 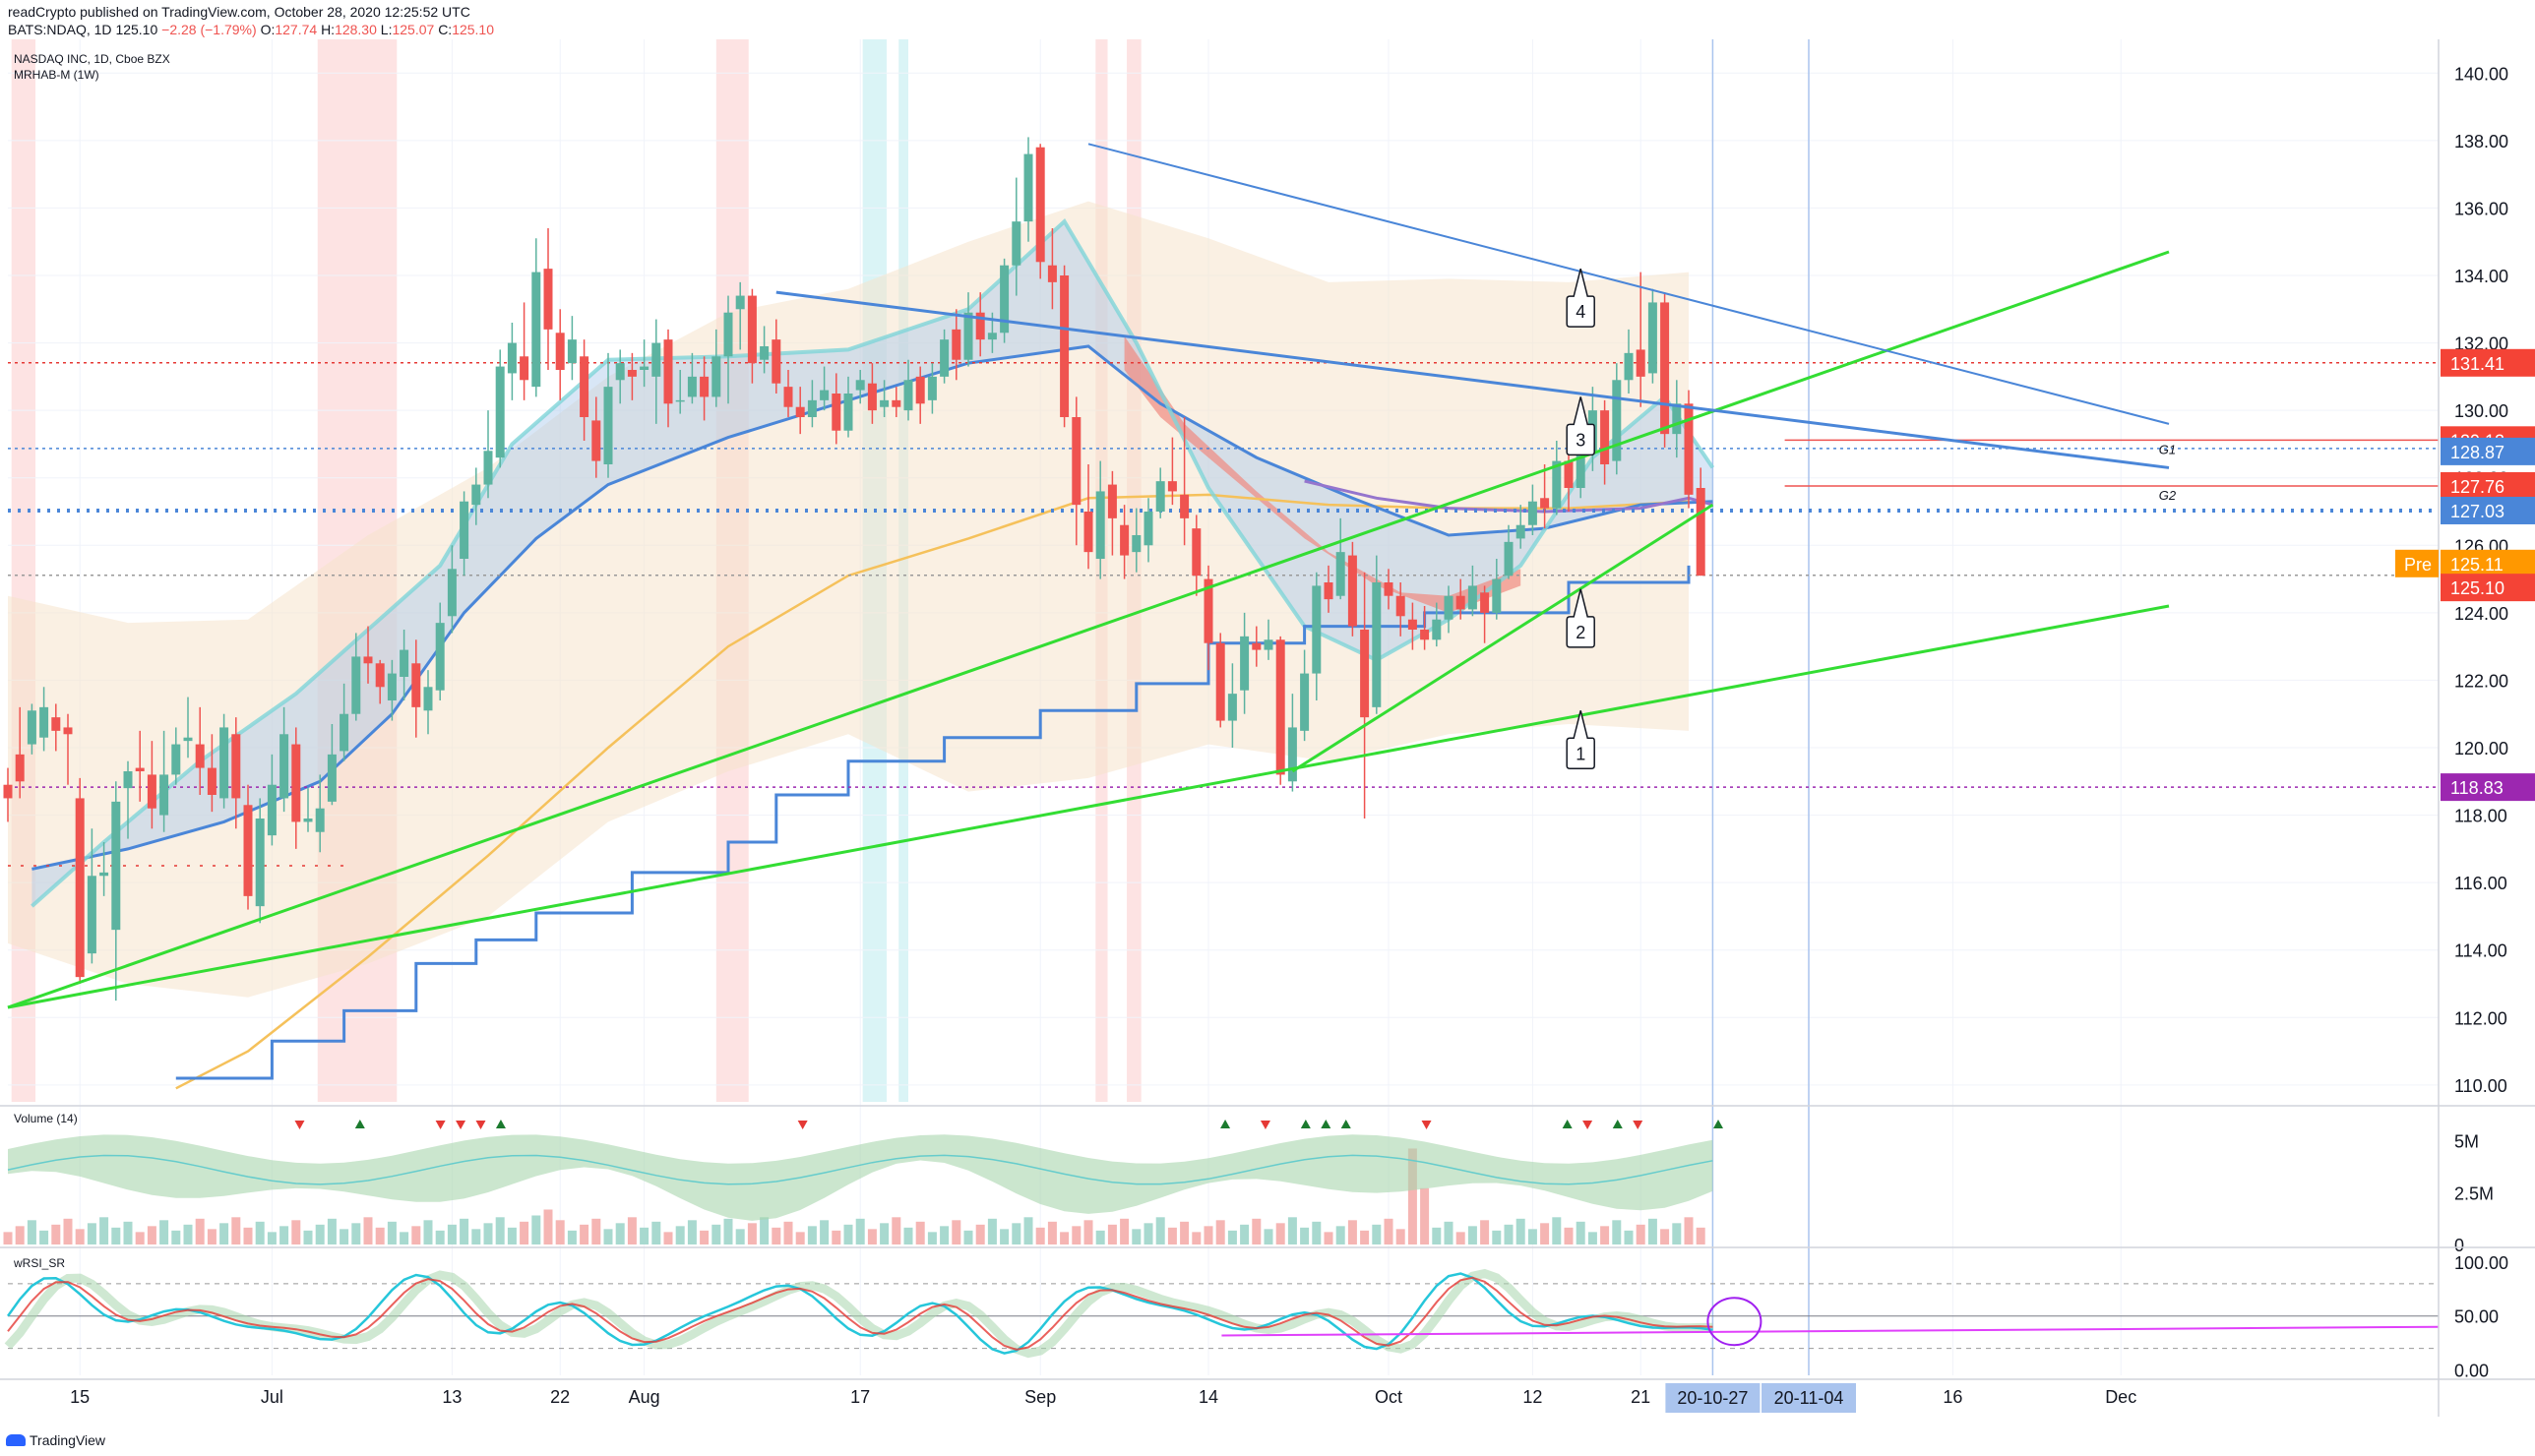 I want to click on volume-axis-label-0: 5M, so click(x=2466, y=1142).